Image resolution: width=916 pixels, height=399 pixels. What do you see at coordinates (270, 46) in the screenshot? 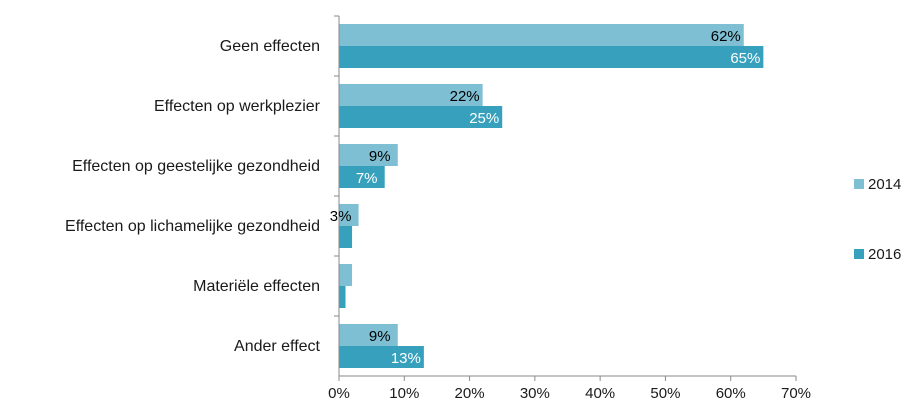
I see `category-label-0: Geen effecten` at bounding box center [270, 46].